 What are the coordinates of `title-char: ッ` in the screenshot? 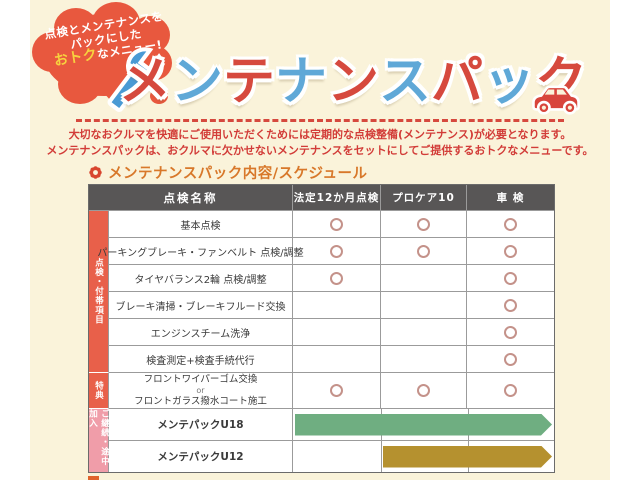 It's located at (509, 82).